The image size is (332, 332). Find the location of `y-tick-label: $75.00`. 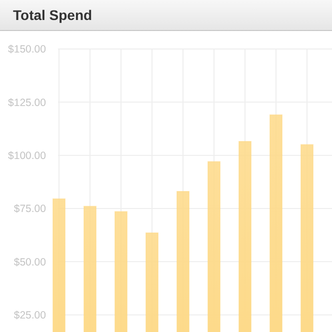

y-tick-label: $75.00 is located at coordinates (30, 209).